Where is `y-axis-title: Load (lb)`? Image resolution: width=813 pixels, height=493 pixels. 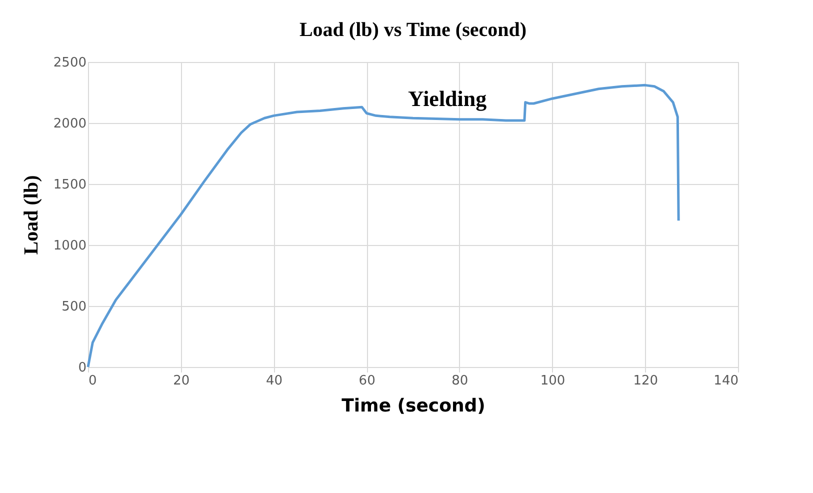 y-axis-title: Load (lb) is located at coordinates (31, 215).